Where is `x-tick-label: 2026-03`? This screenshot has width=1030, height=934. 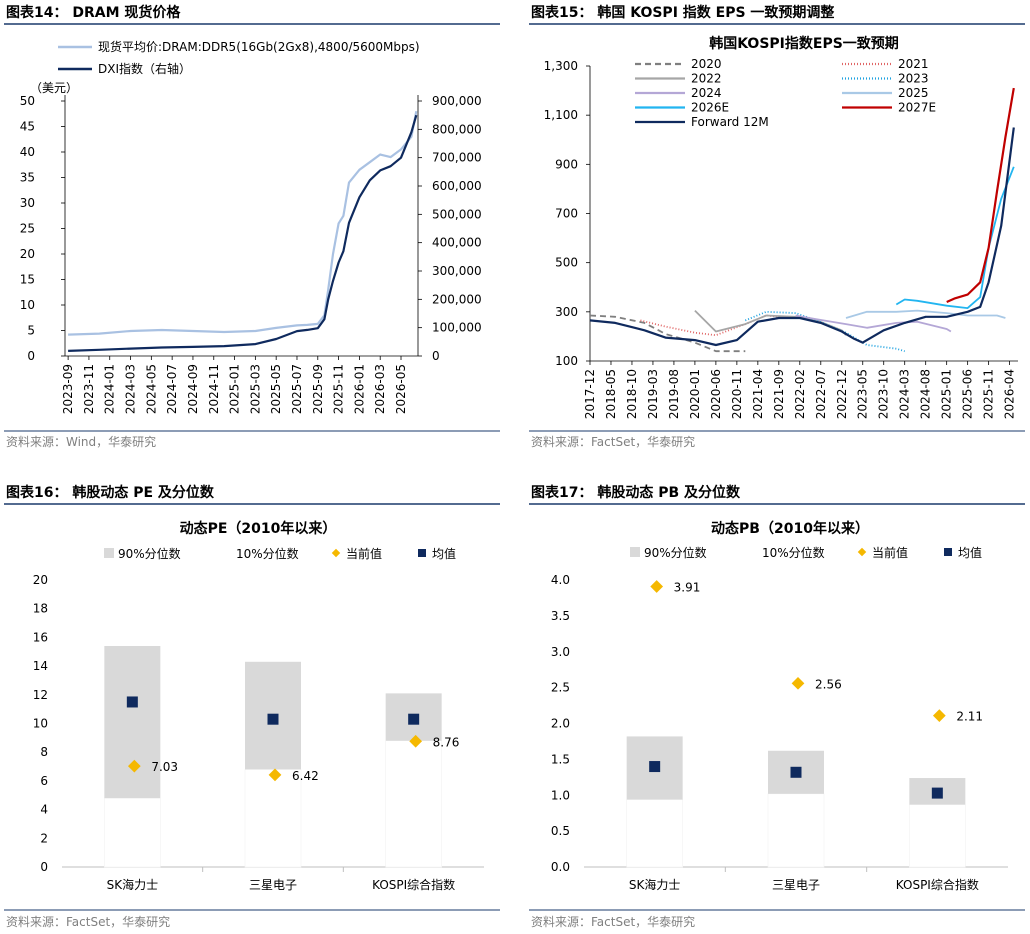
x-tick-label: 2026-03 is located at coordinates (380, 389).